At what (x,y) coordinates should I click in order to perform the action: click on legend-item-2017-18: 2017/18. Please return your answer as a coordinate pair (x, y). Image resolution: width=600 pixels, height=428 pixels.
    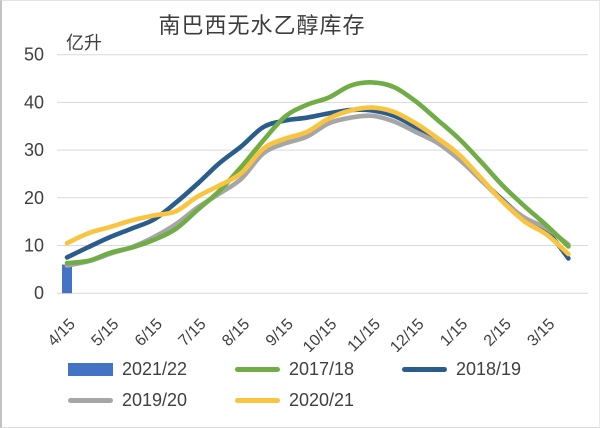
    Looking at the image, I should click on (318, 369).